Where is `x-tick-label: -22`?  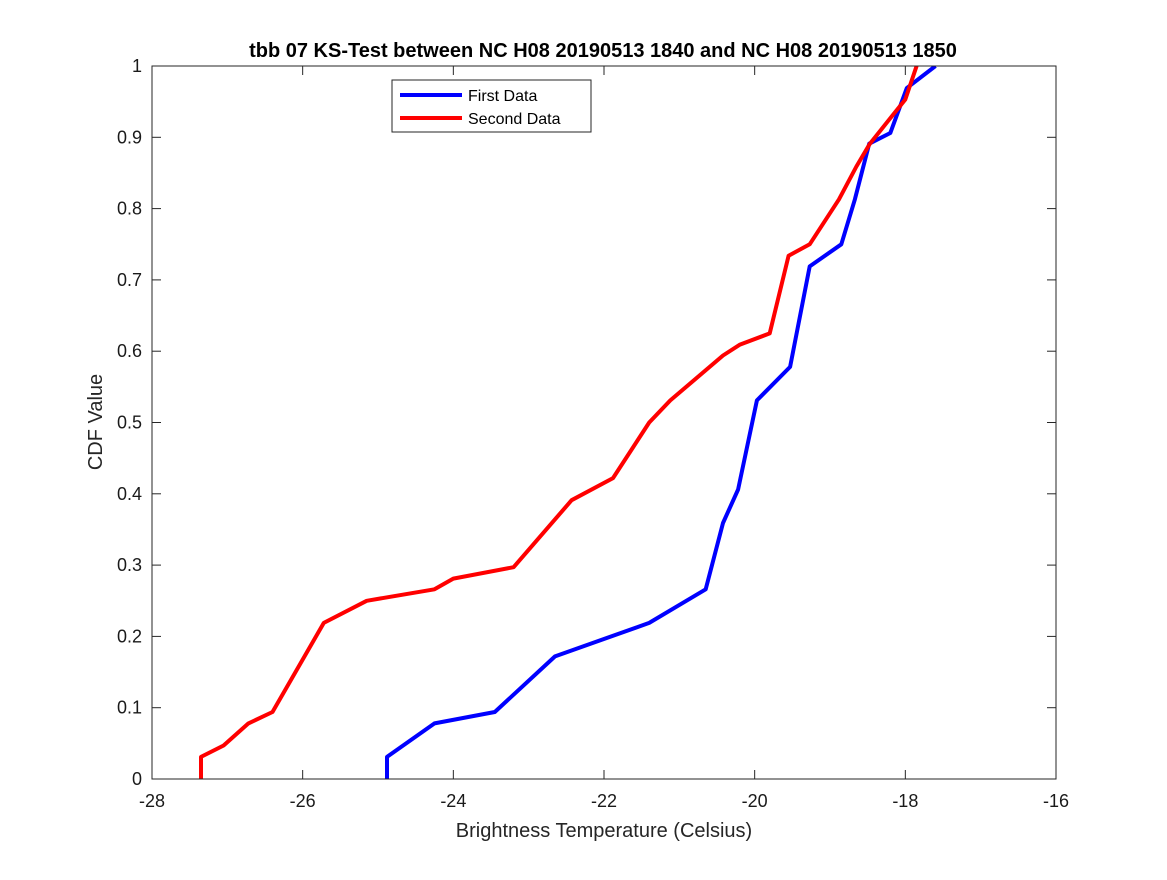 x-tick-label: -22 is located at coordinates (604, 801).